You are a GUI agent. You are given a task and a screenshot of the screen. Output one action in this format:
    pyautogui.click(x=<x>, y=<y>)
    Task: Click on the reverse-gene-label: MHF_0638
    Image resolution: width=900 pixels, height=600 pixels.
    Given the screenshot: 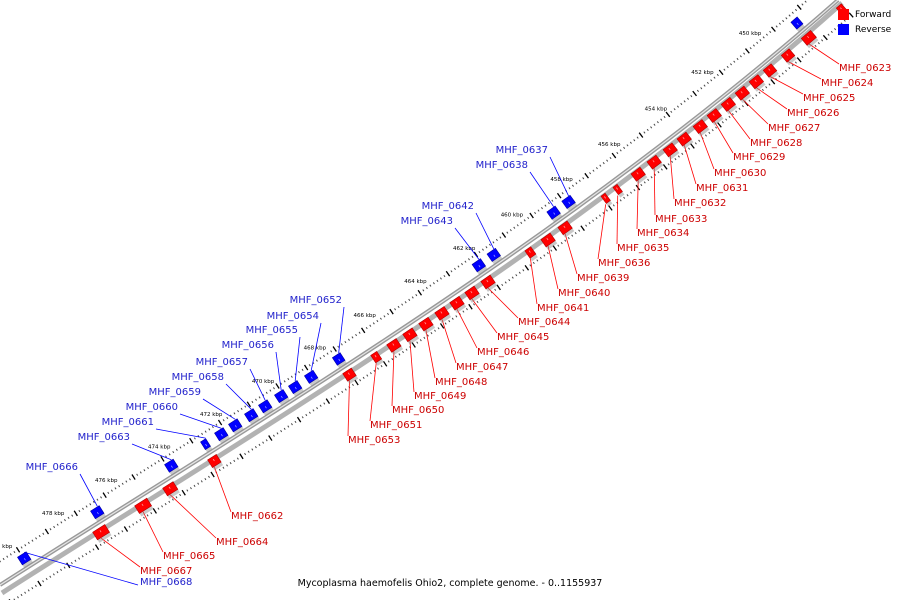 What is the action you would take?
    pyautogui.click(x=502, y=165)
    